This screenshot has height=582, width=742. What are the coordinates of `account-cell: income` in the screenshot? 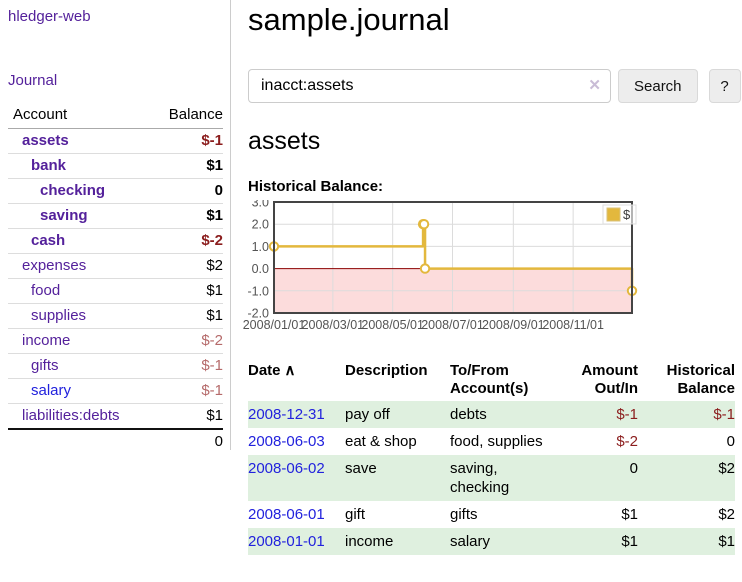 It's located at (80, 341).